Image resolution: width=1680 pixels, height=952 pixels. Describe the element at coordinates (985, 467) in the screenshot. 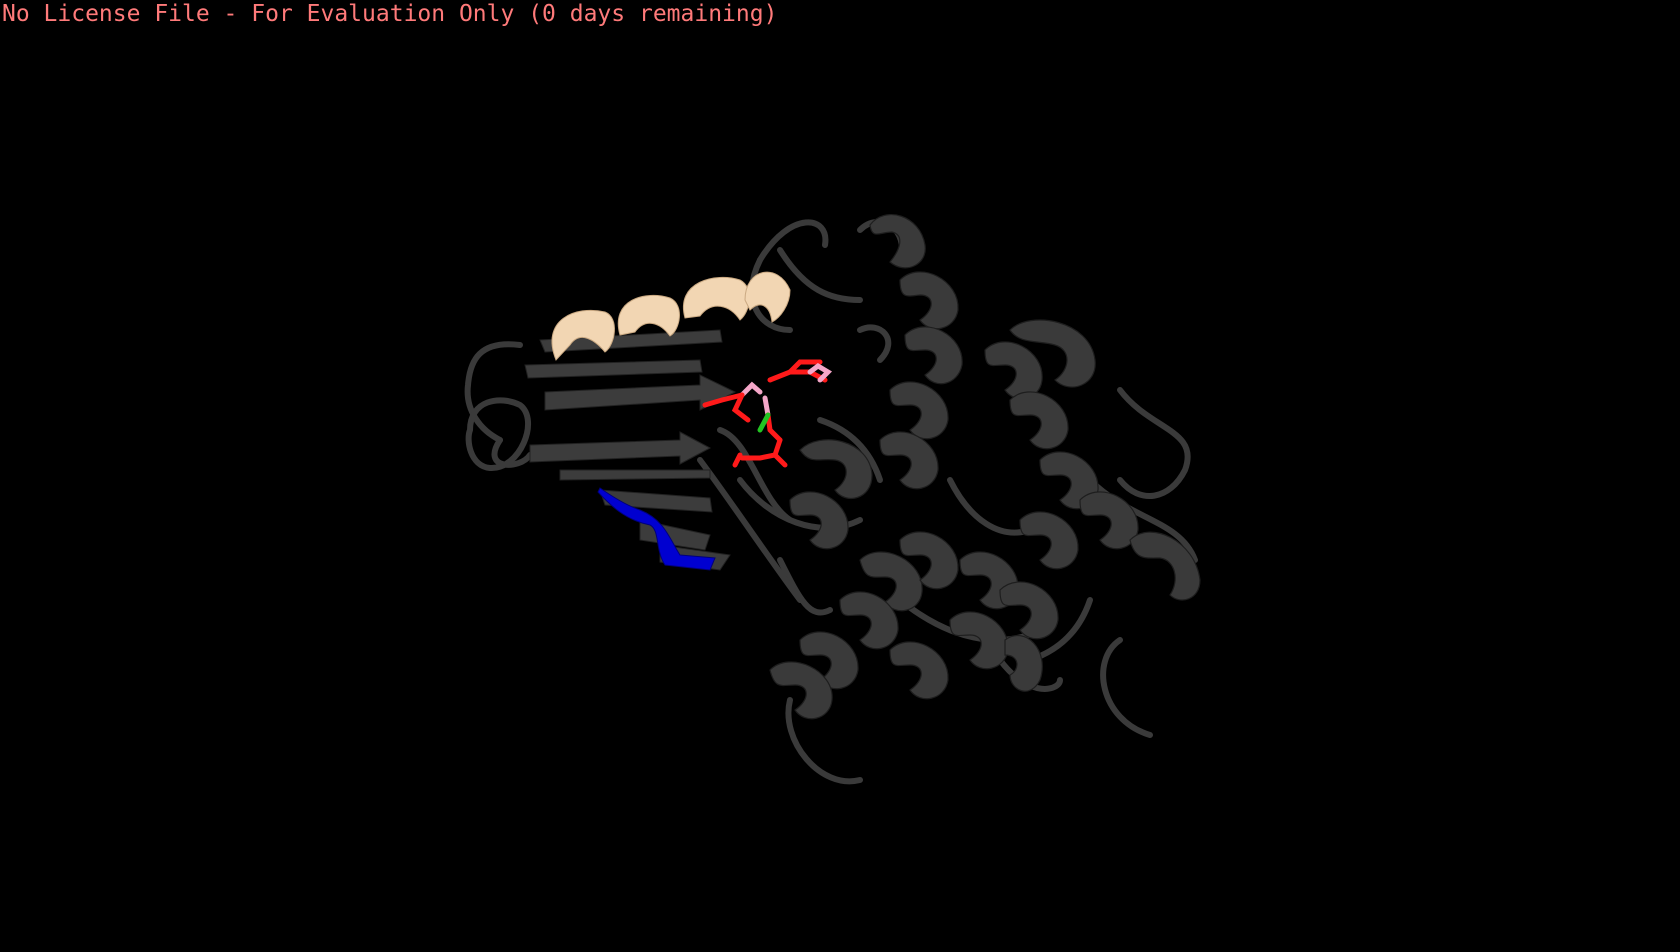

I see `alpha-helices` at that location.